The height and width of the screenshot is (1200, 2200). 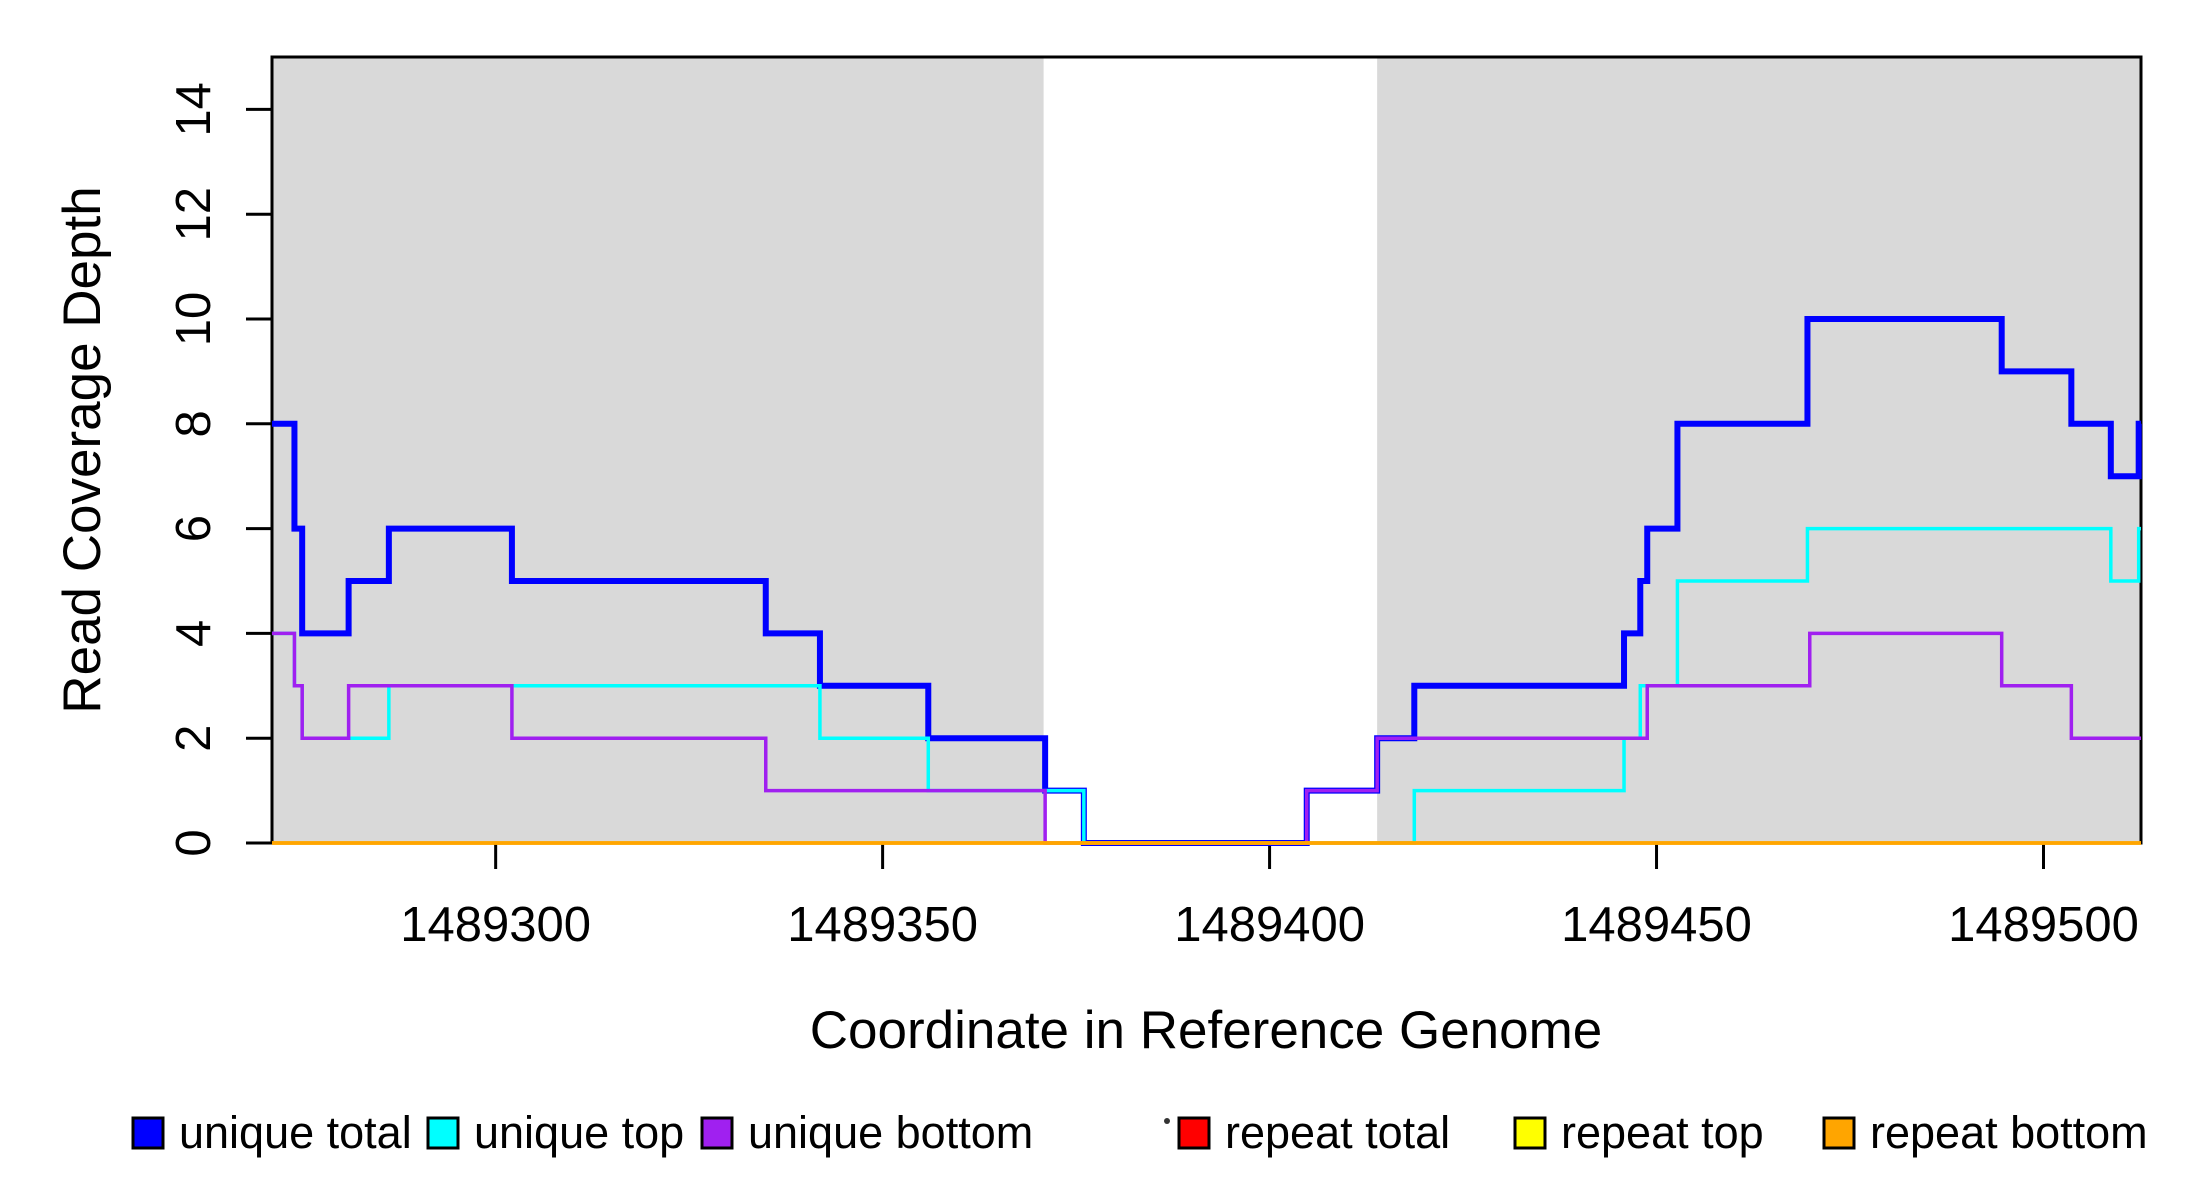 I want to click on y-axis-title: Read Coverage Depth, so click(x=82, y=449).